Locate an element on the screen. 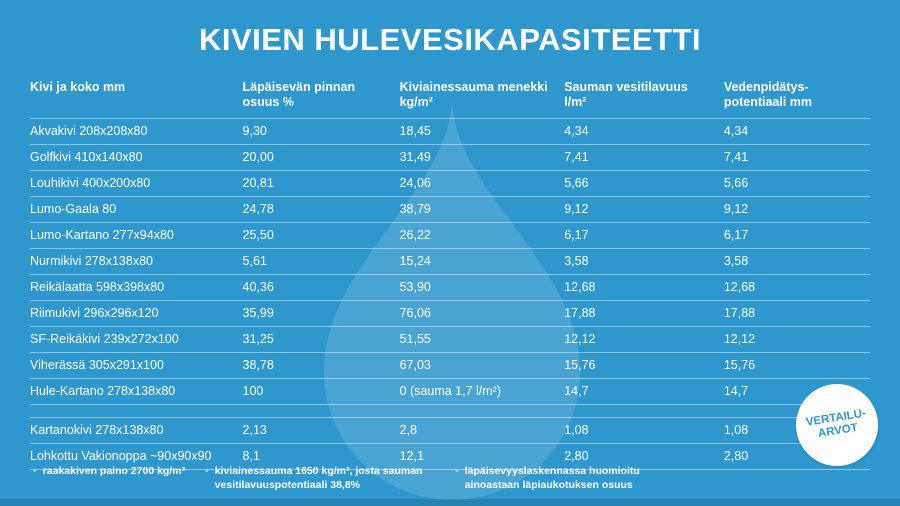  column-header-line: osuus % is located at coordinates (268, 102).